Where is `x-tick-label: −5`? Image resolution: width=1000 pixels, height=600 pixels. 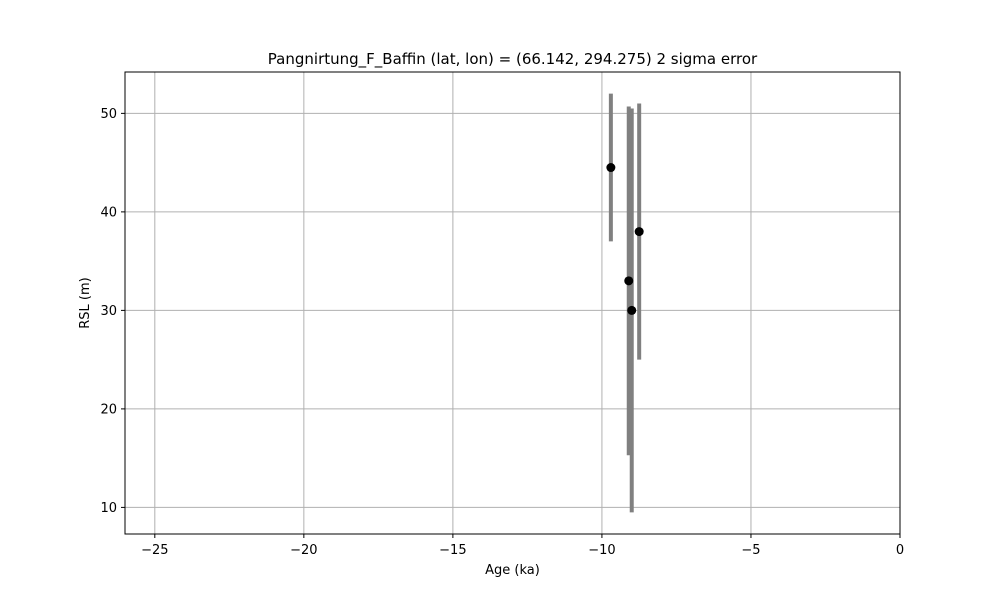 x-tick-label: −5 is located at coordinates (750, 550).